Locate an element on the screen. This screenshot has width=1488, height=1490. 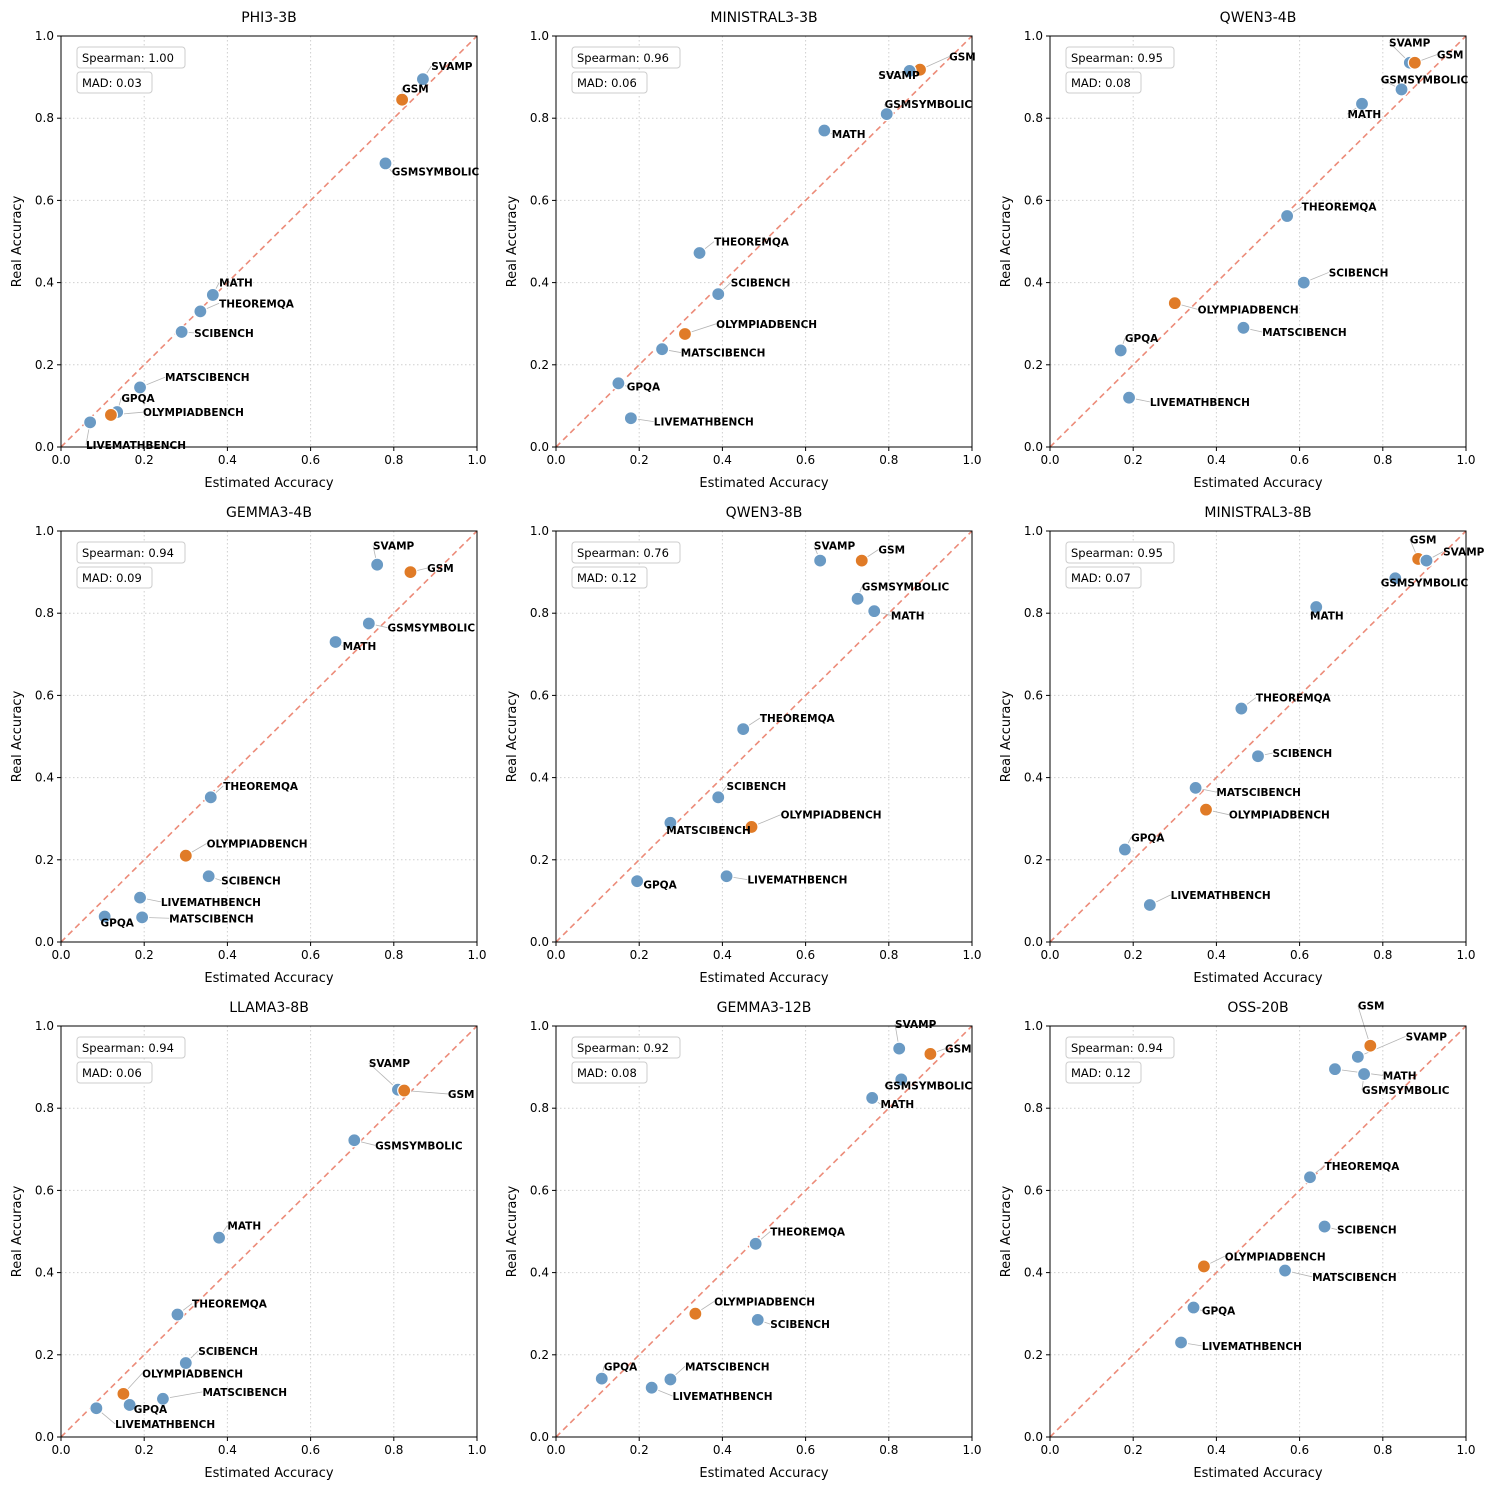
point-label-livemathbench: LIVEMATHBENCH is located at coordinates (1200, 403).